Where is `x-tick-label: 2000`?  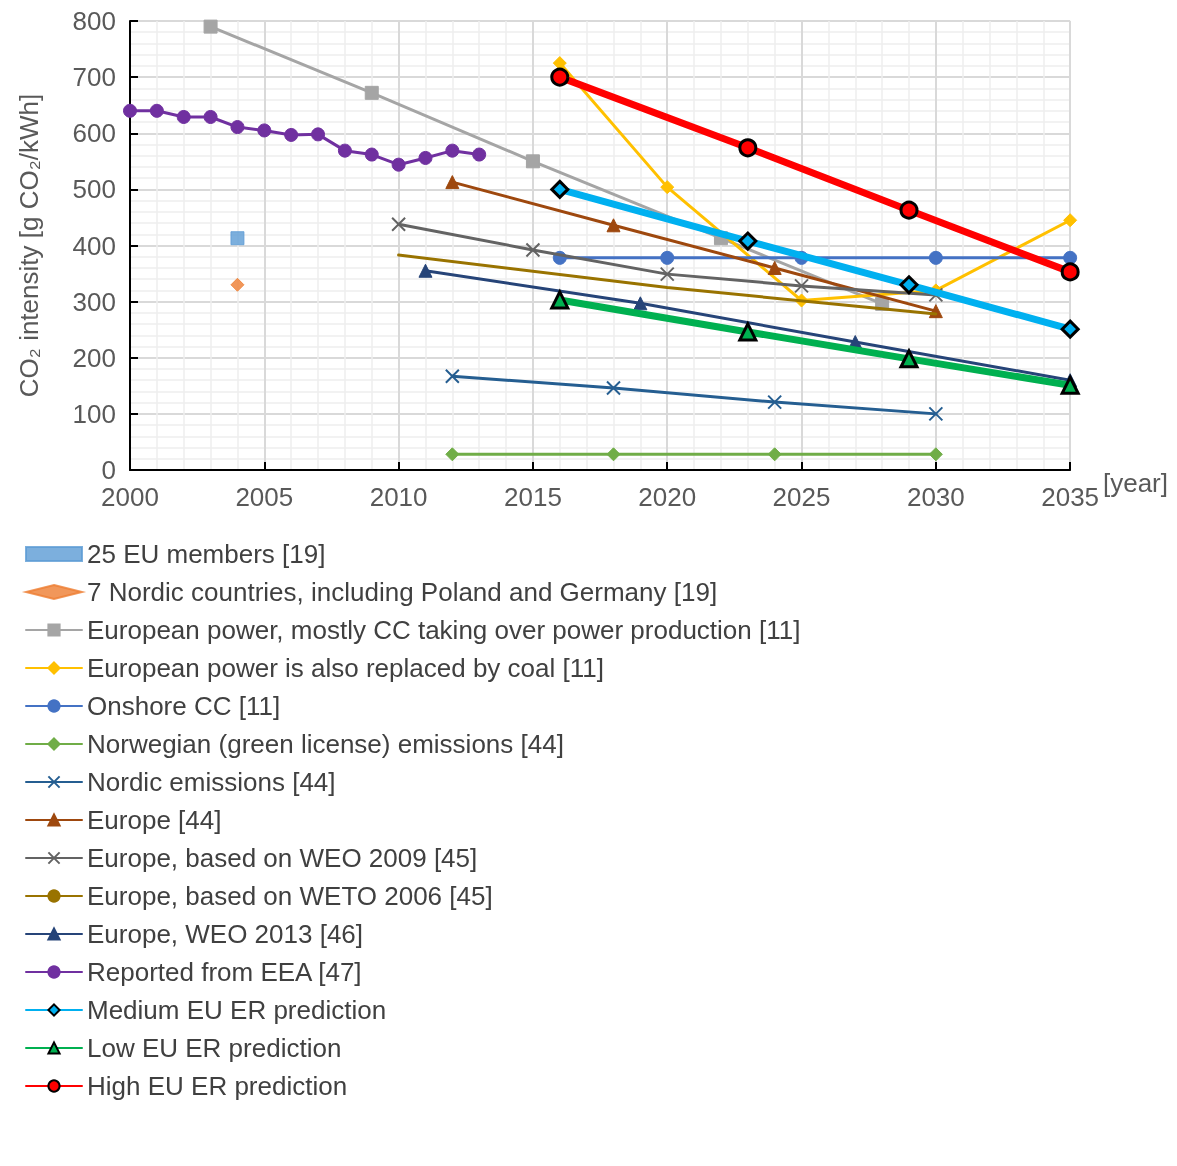 x-tick-label: 2000 is located at coordinates (130, 497).